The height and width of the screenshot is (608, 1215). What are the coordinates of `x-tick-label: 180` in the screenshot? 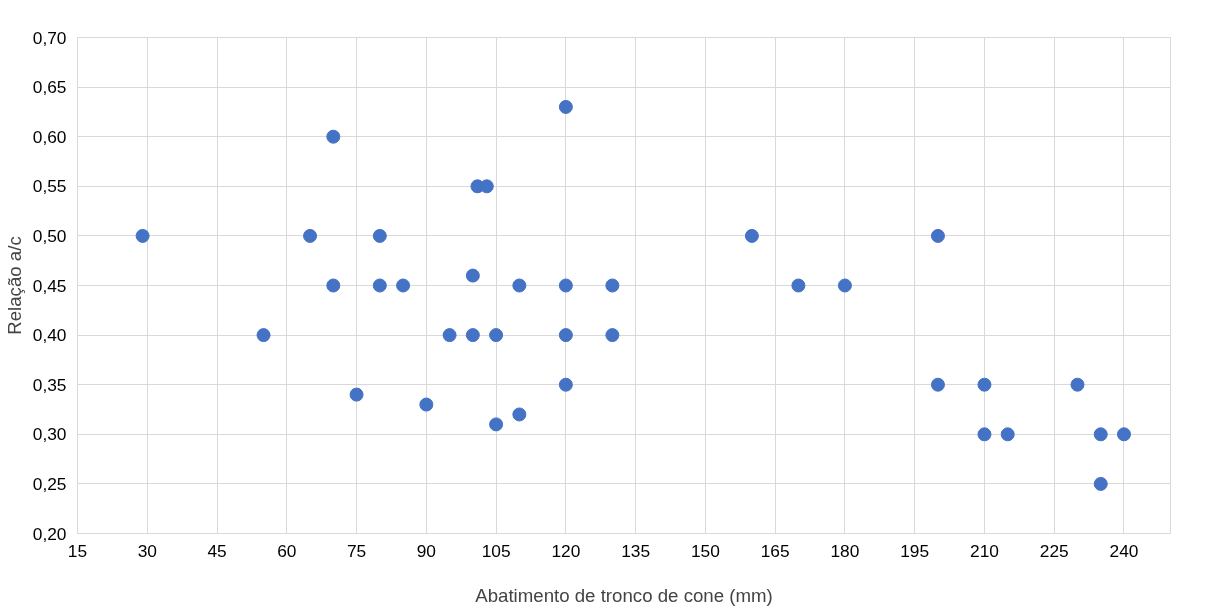 It's located at (845, 550).